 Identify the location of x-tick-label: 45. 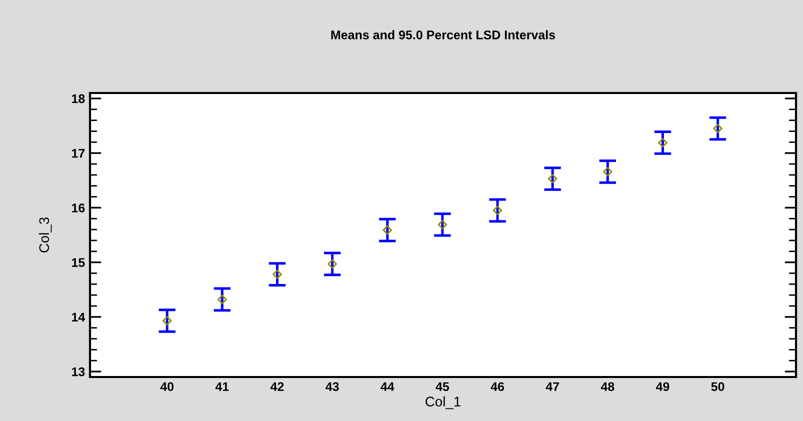
(443, 387).